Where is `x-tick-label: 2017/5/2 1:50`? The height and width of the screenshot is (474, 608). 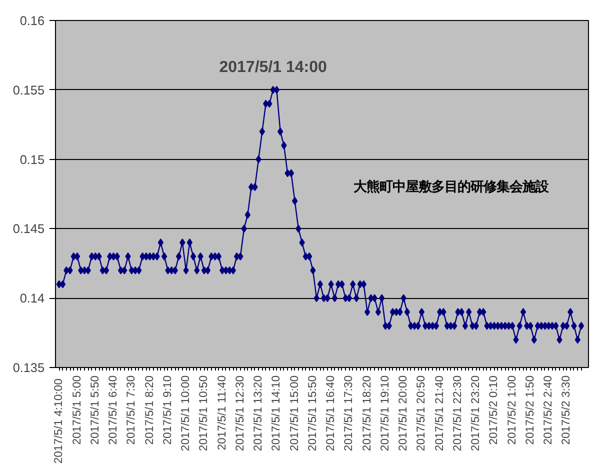
x-tick-label: 2017/5/2 1:50 is located at coordinates (530, 410).